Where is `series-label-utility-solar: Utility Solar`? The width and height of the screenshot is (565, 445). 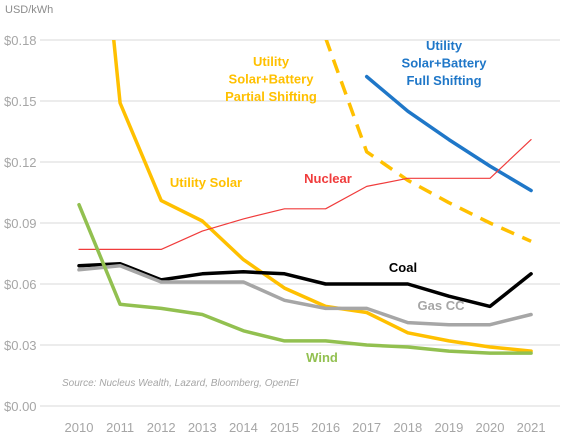 series-label-utility-solar: Utility Solar is located at coordinates (206, 182).